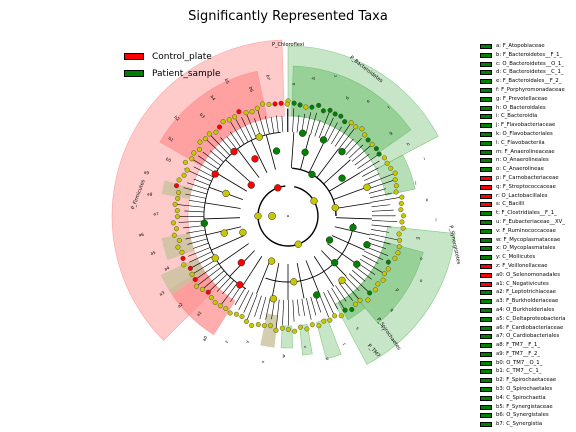  I want to click on clade-letter-label: a1, so click(198, 313).